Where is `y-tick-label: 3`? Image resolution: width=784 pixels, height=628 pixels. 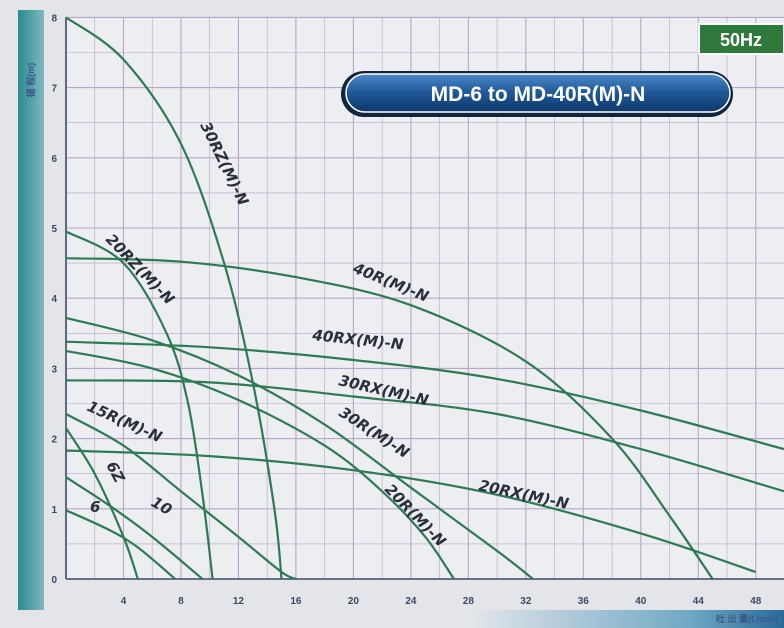 y-tick-label: 3 is located at coordinates (54, 369).